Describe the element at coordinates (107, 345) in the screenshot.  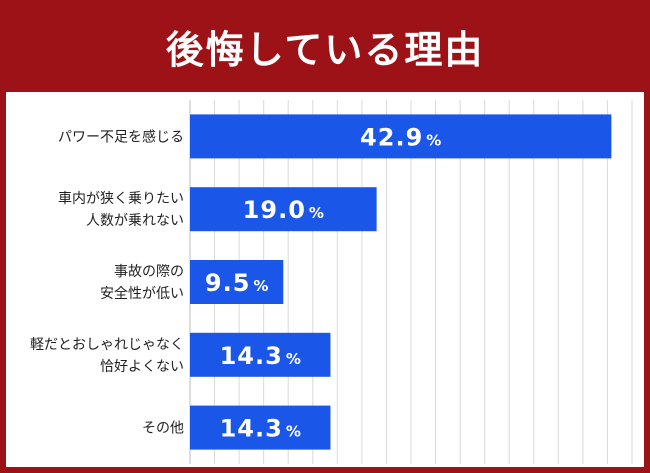
I see `category-label-3-0: 軽だとおしゃれじゃなく` at that location.